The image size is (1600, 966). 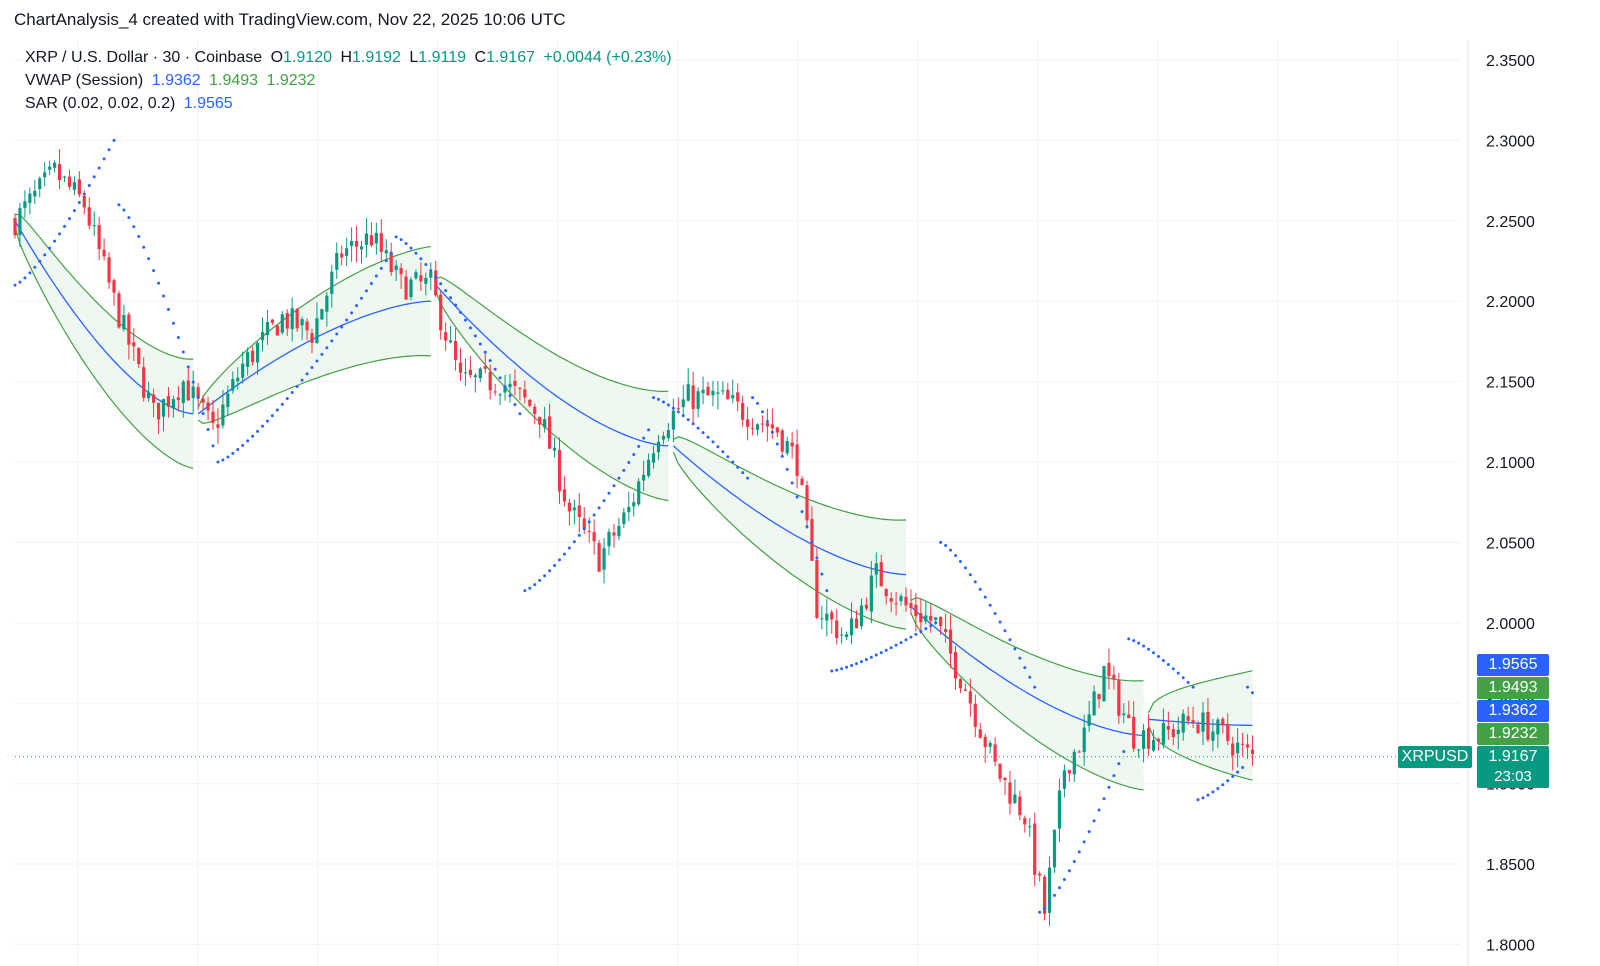 I want to click on legend-sar-name: SAR (0.02, 0.02, 0.2), so click(x=100, y=103).